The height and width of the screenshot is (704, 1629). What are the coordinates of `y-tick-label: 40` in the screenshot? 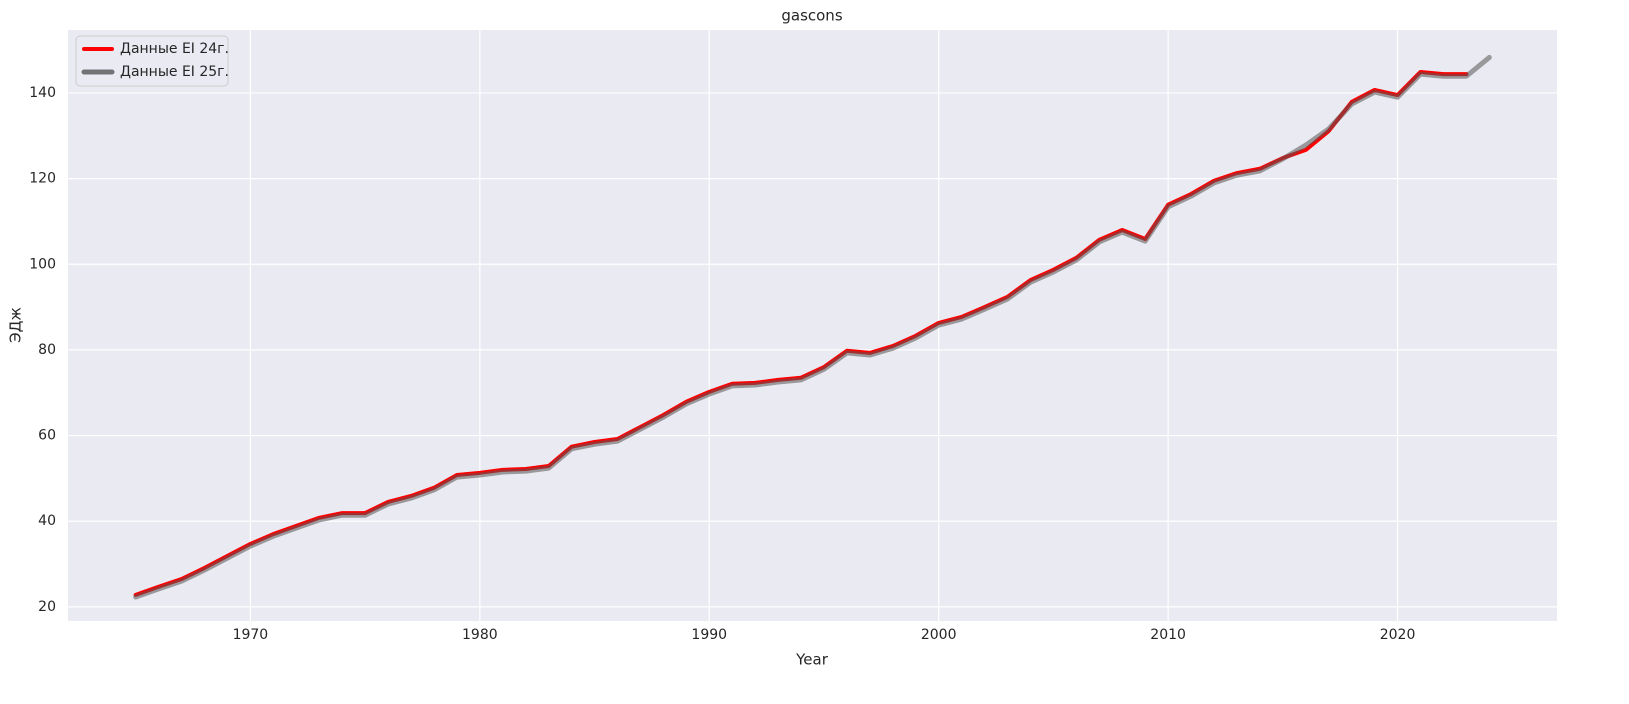 It's located at (47, 521).